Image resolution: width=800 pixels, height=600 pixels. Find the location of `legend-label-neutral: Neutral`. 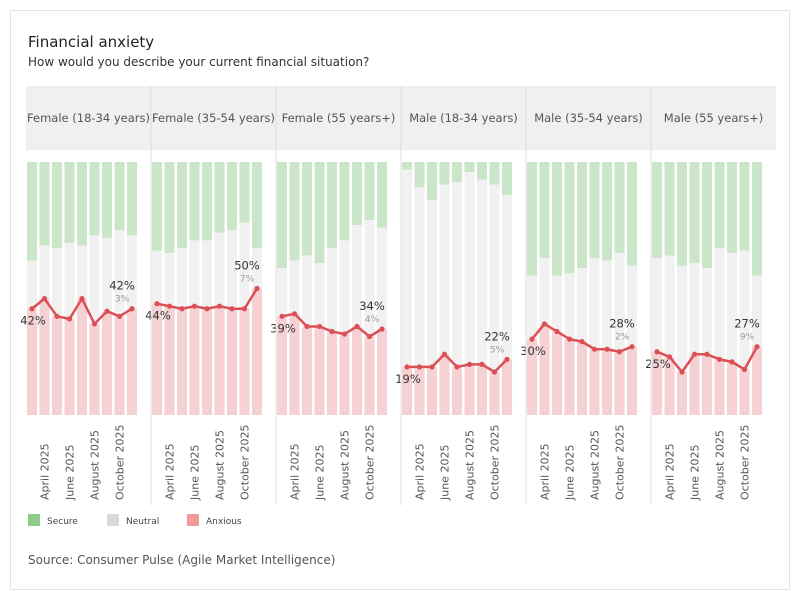

legend-label-neutral: Neutral is located at coordinates (142, 522).